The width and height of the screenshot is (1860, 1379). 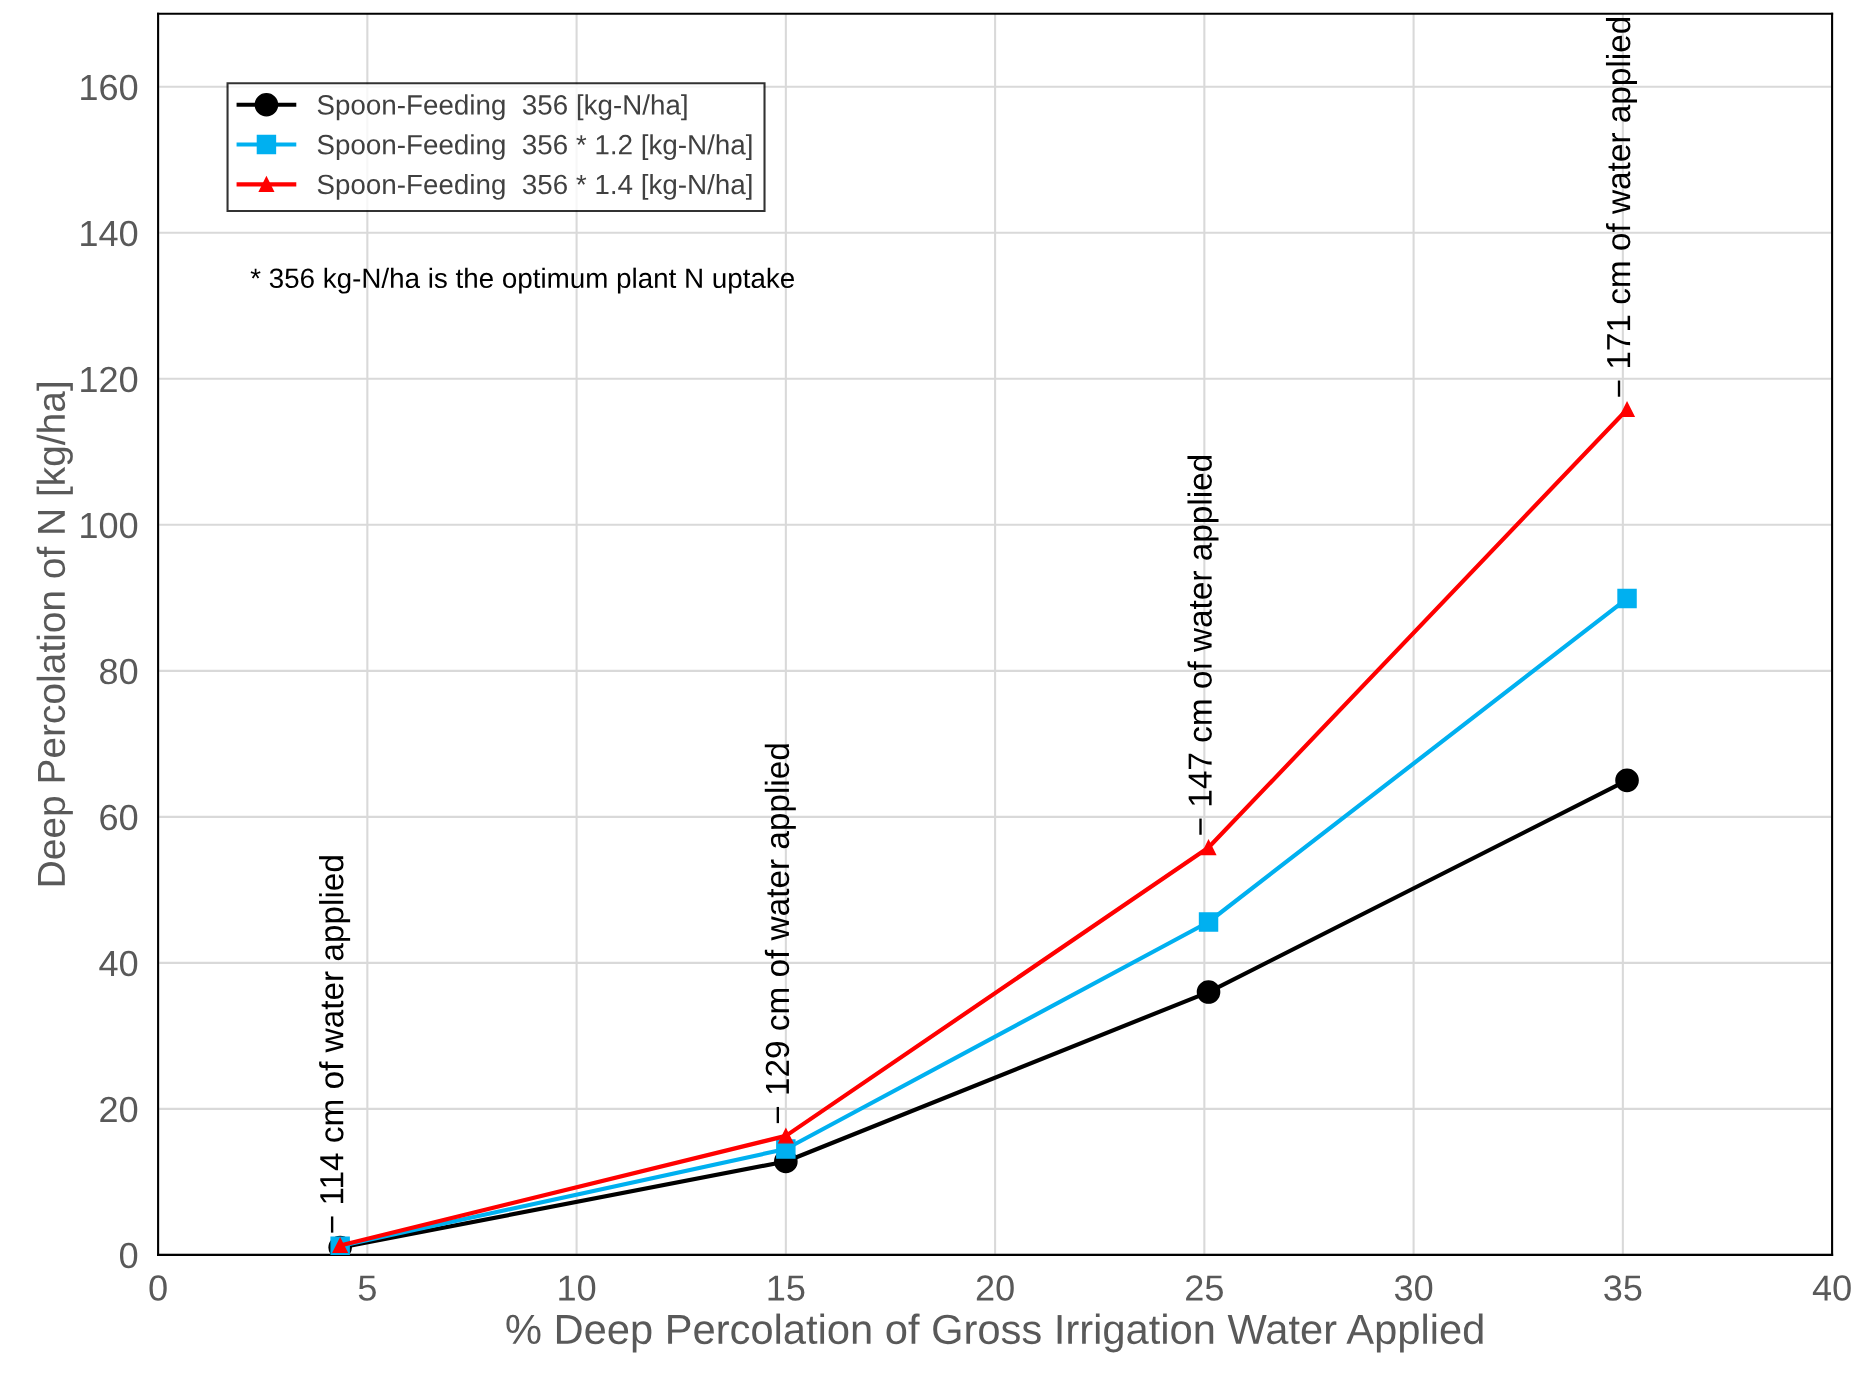 What do you see at coordinates (780, 934) in the screenshot?
I see `annotation: − 129 cm of water applied` at bounding box center [780, 934].